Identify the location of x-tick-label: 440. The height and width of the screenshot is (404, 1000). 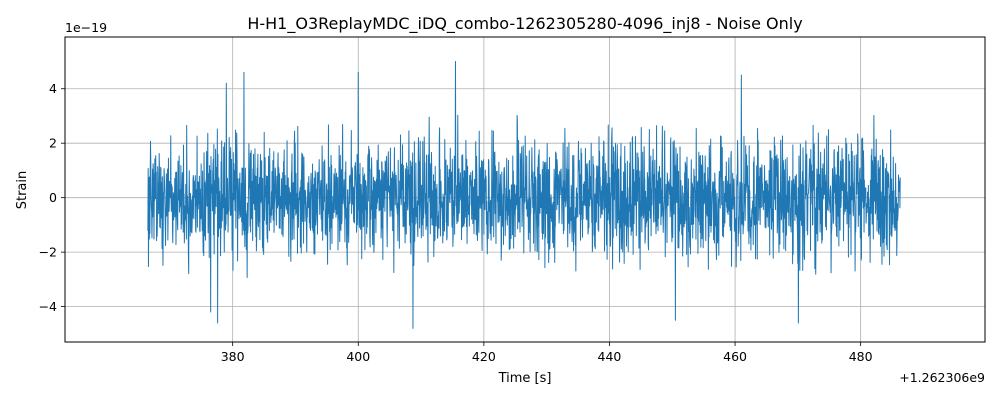
(610, 356).